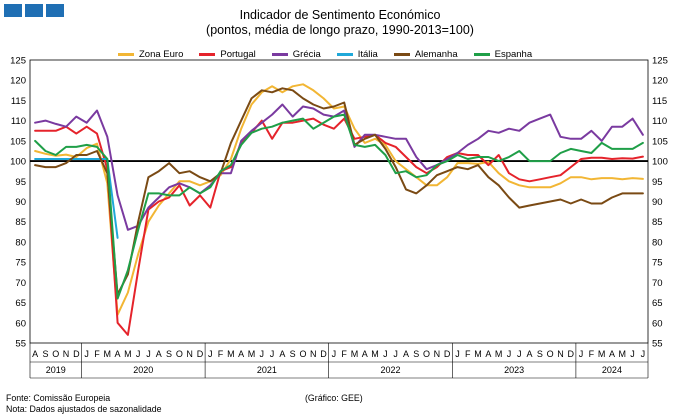  I want to click on year-label: 2021, so click(267, 370).